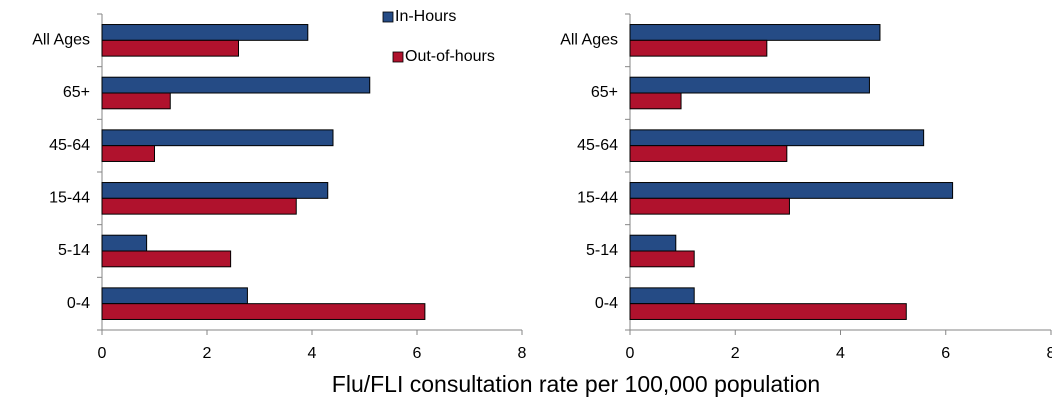 Image resolution: width=1052 pixels, height=403 pixels. What do you see at coordinates (450, 56) in the screenshot?
I see `legend-label: Out-of-hours` at bounding box center [450, 56].